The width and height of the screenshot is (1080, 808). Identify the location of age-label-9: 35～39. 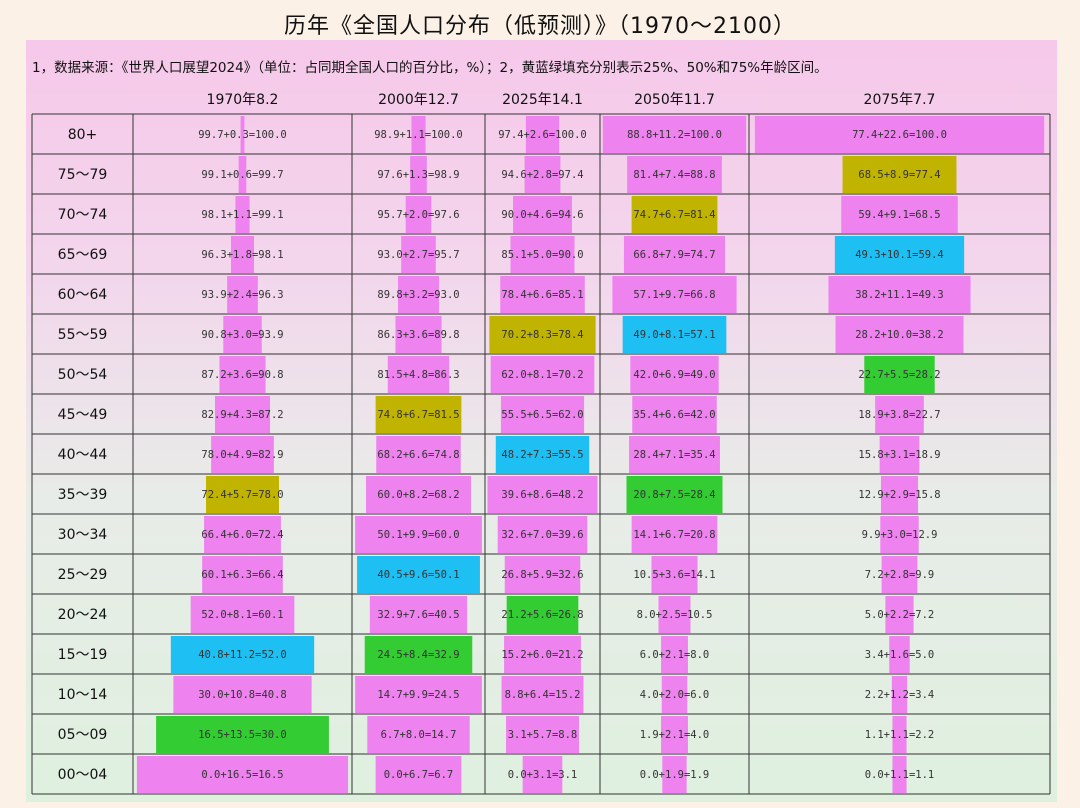
(83, 495).